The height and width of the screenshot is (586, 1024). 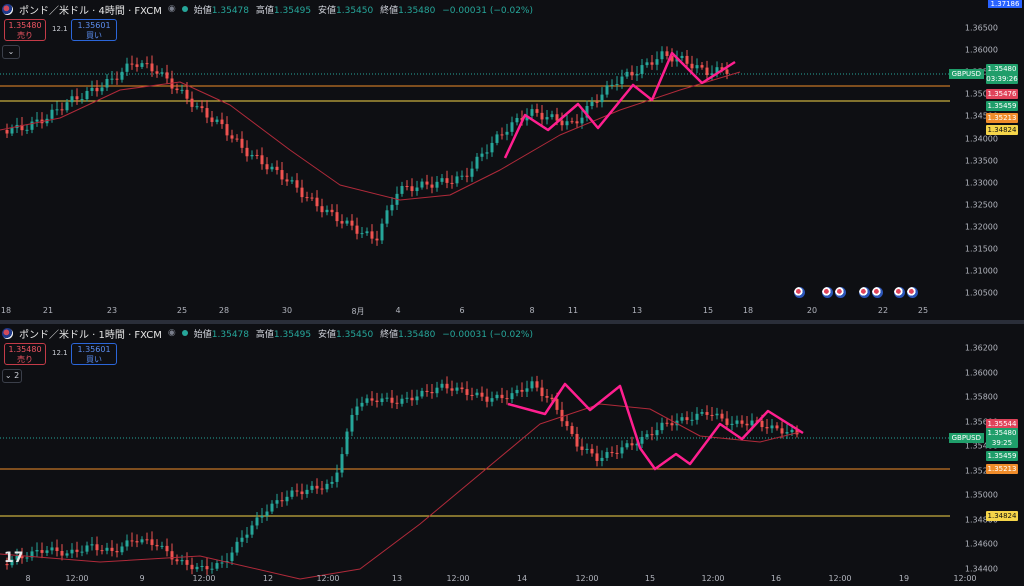 What do you see at coordinates (522, 578) in the screenshot?
I see `time-tick: 14` at bounding box center [522, 578].